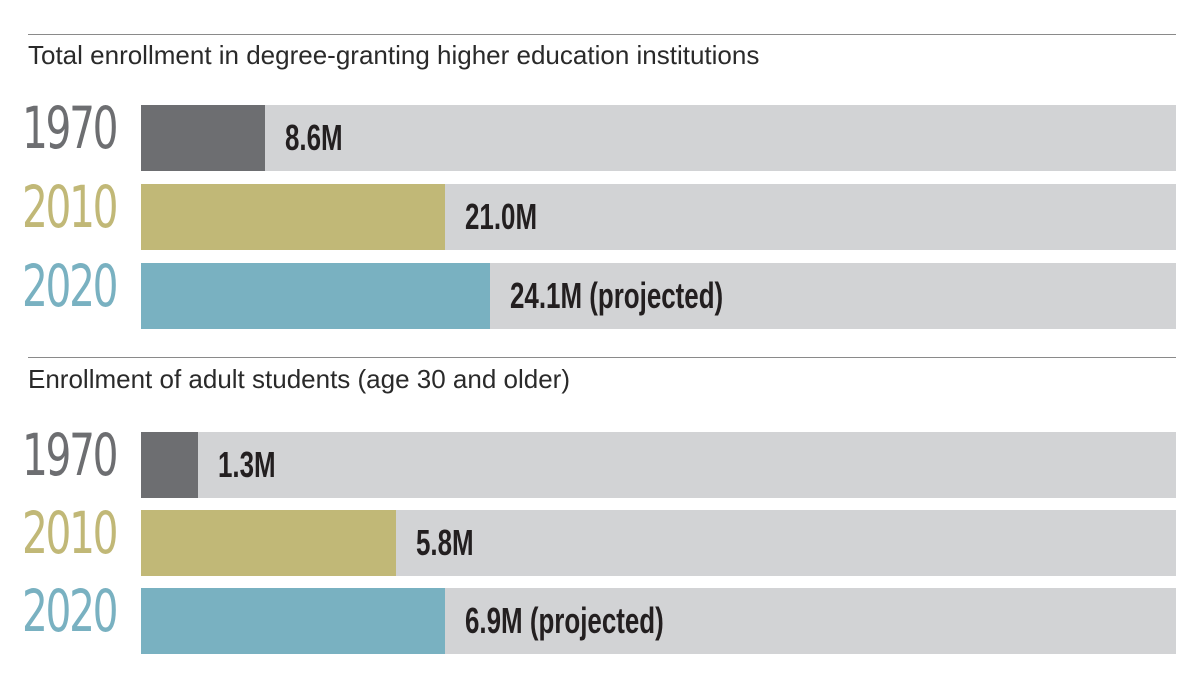  I want to click on chart-2-track-1970: 1.3M, so click(658, 465).